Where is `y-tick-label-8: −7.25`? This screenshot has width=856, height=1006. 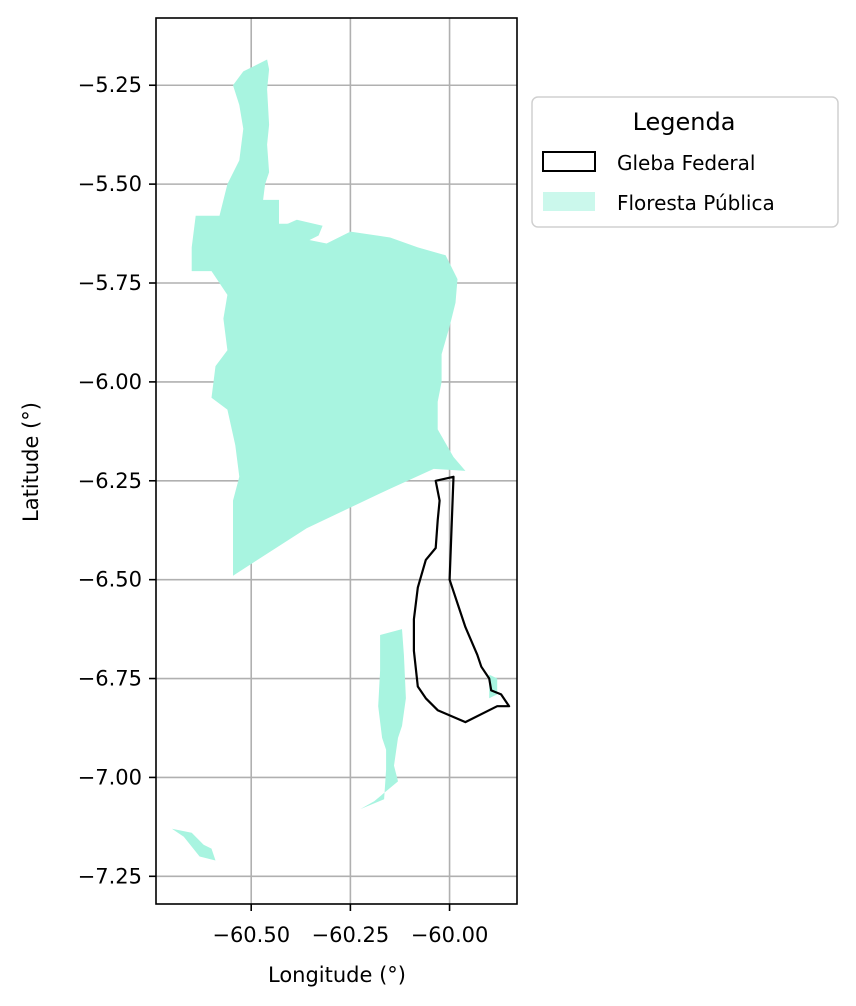 y-tick-label-8: −7.25 is located at coordinates (110, 876).